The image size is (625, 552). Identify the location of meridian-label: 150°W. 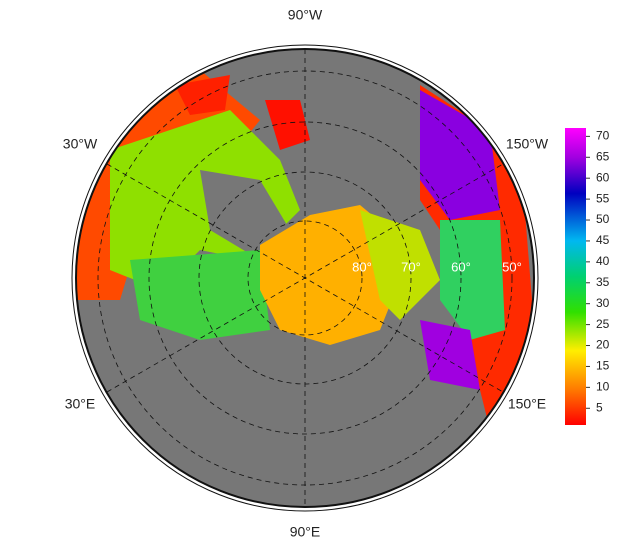
(527, 144).